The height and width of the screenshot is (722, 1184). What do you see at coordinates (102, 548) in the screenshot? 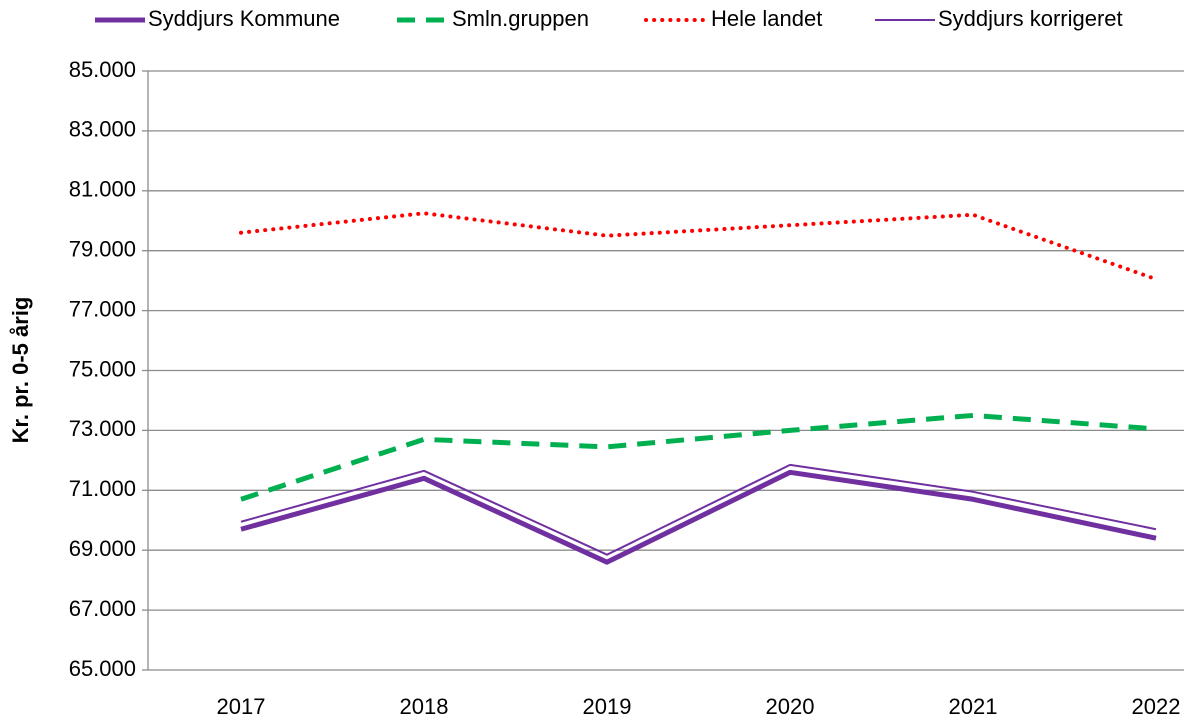
I see `y-tick-label: 69.000` at bounding box center [102, 548].